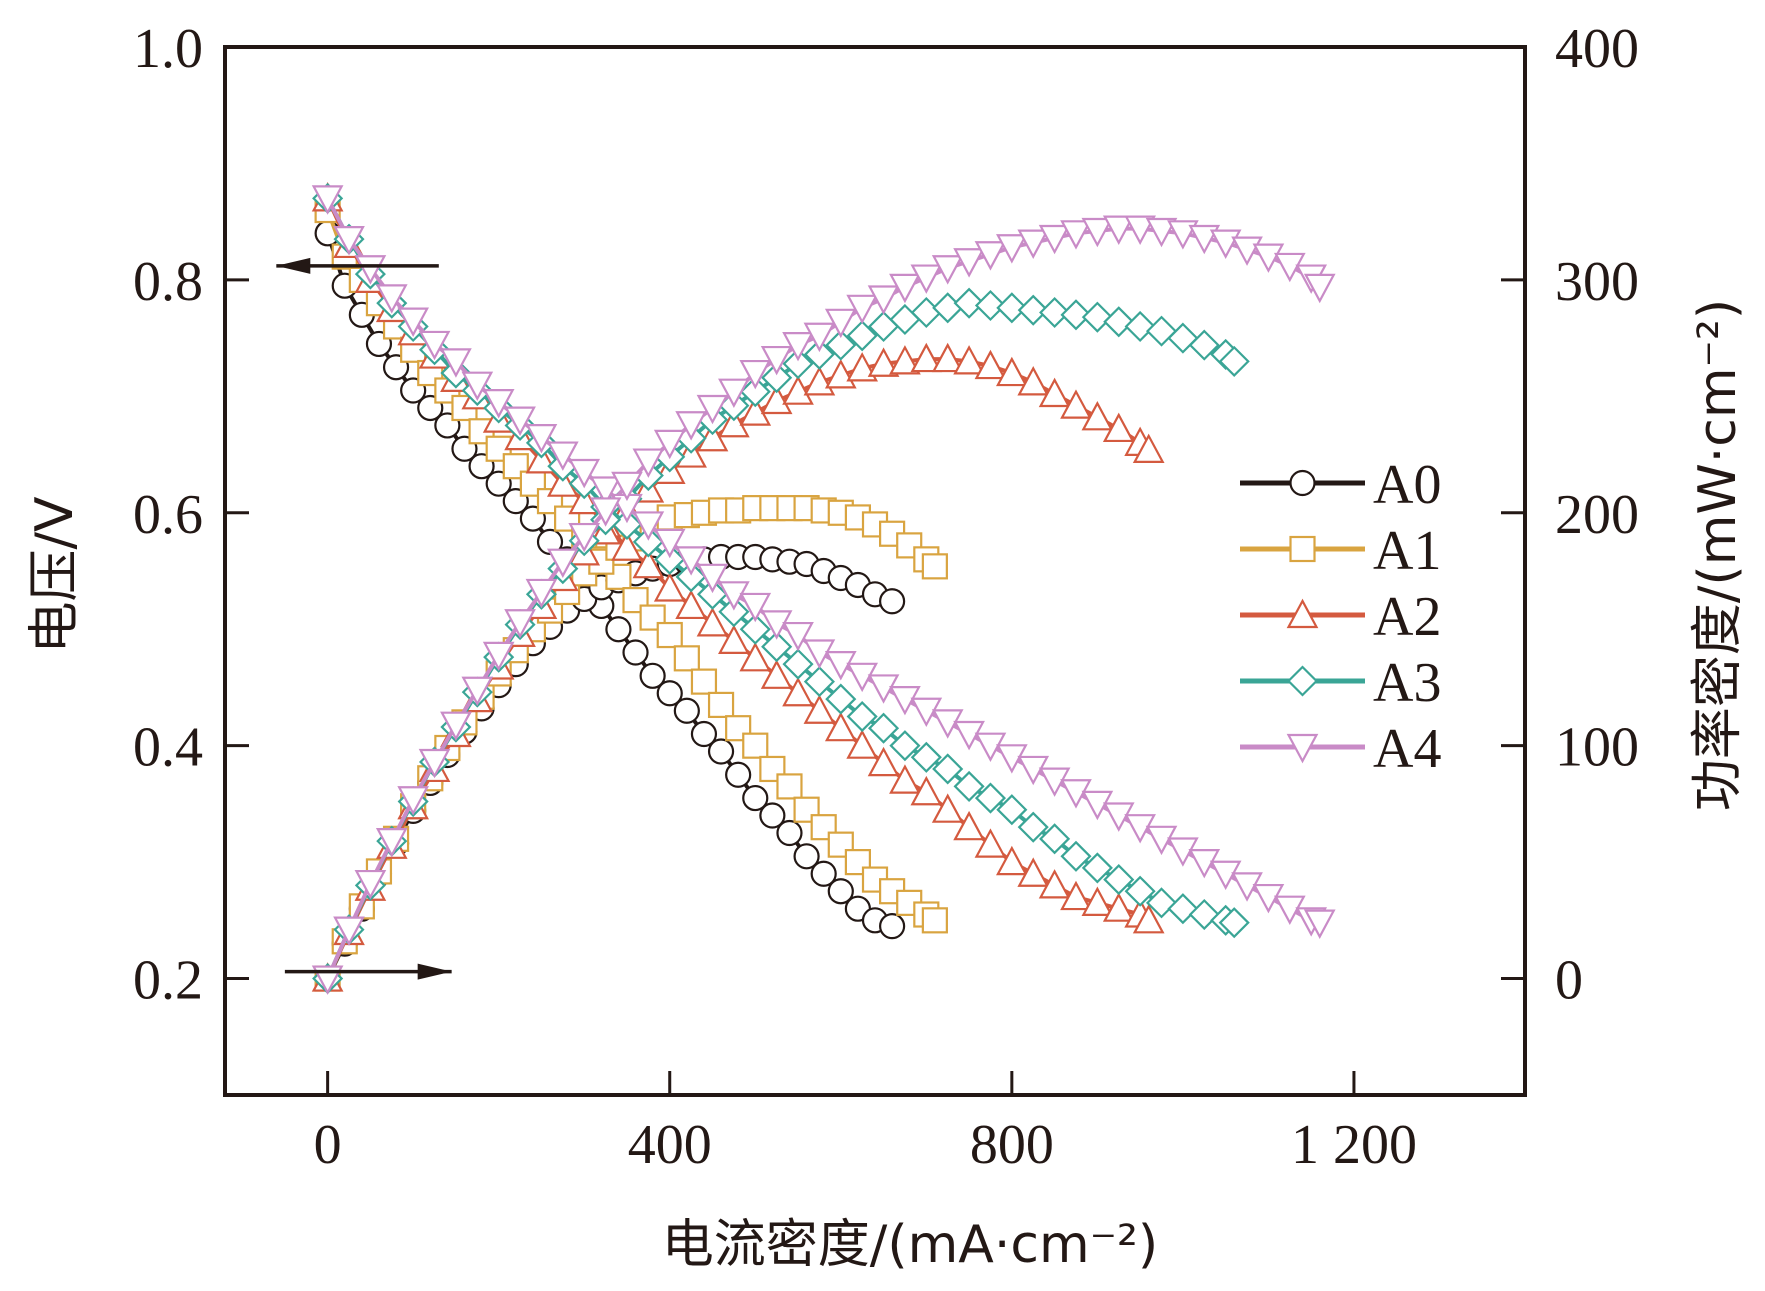 Image resolution: width=1765 pixels, height=1291 pixels. Describe the element at coordinates (1407, 551) in the screenshot. I see `legend-label: A1` at that location.